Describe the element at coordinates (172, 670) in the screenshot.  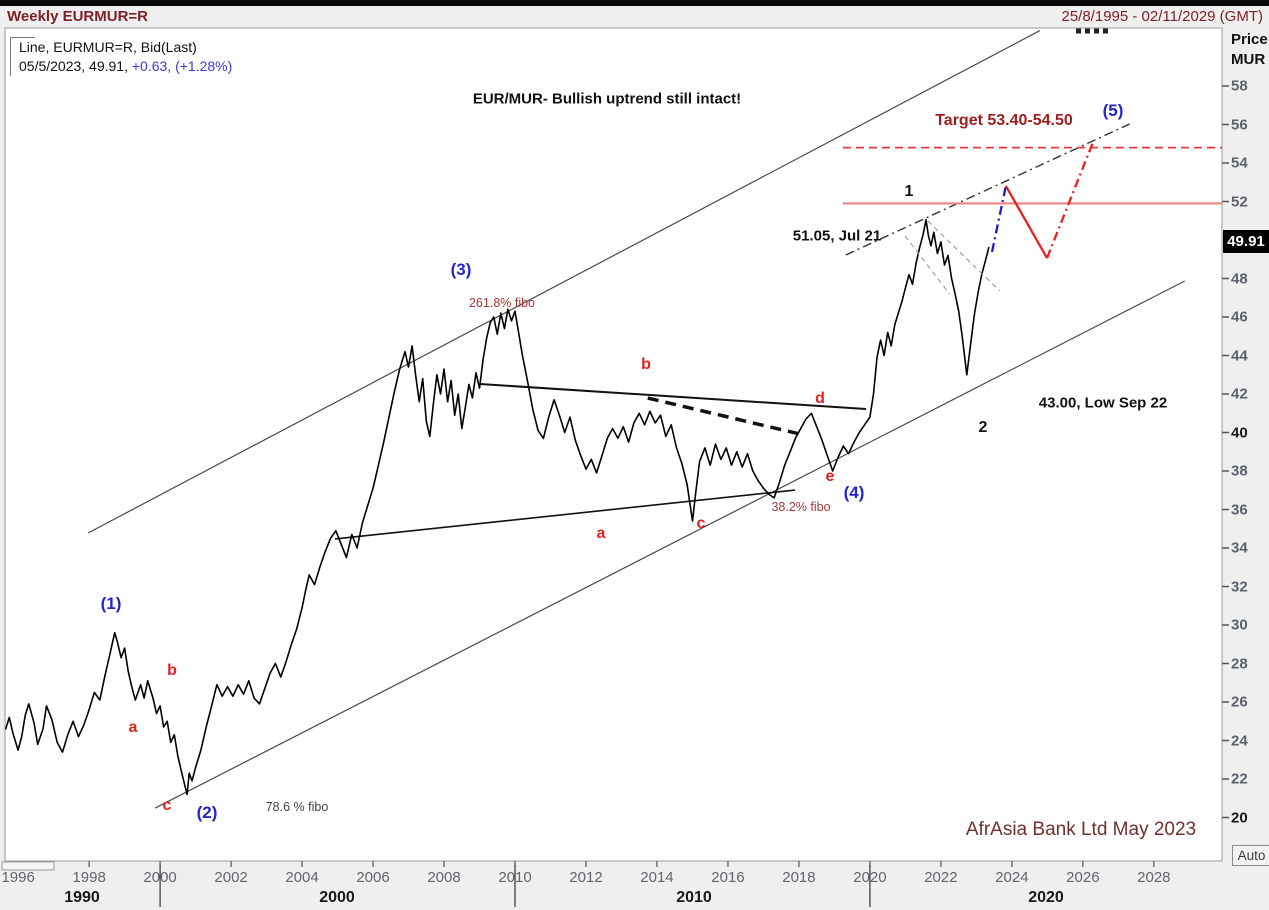
I see `wave-label-b-6: b` at that location.